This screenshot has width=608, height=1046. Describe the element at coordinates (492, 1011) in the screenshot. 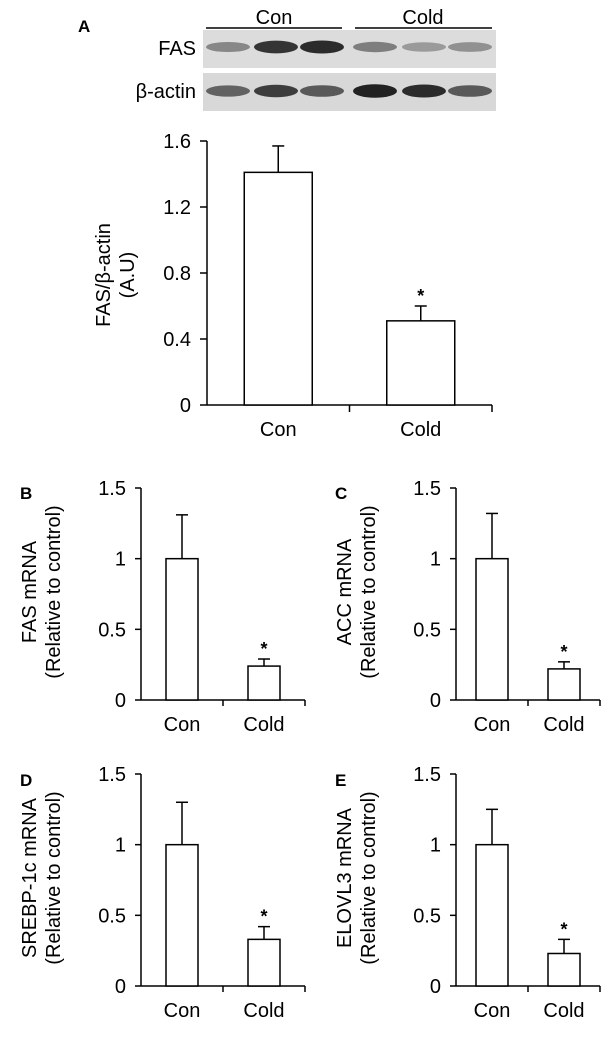

I see `x-tick-label-e-con: Con` at that location.